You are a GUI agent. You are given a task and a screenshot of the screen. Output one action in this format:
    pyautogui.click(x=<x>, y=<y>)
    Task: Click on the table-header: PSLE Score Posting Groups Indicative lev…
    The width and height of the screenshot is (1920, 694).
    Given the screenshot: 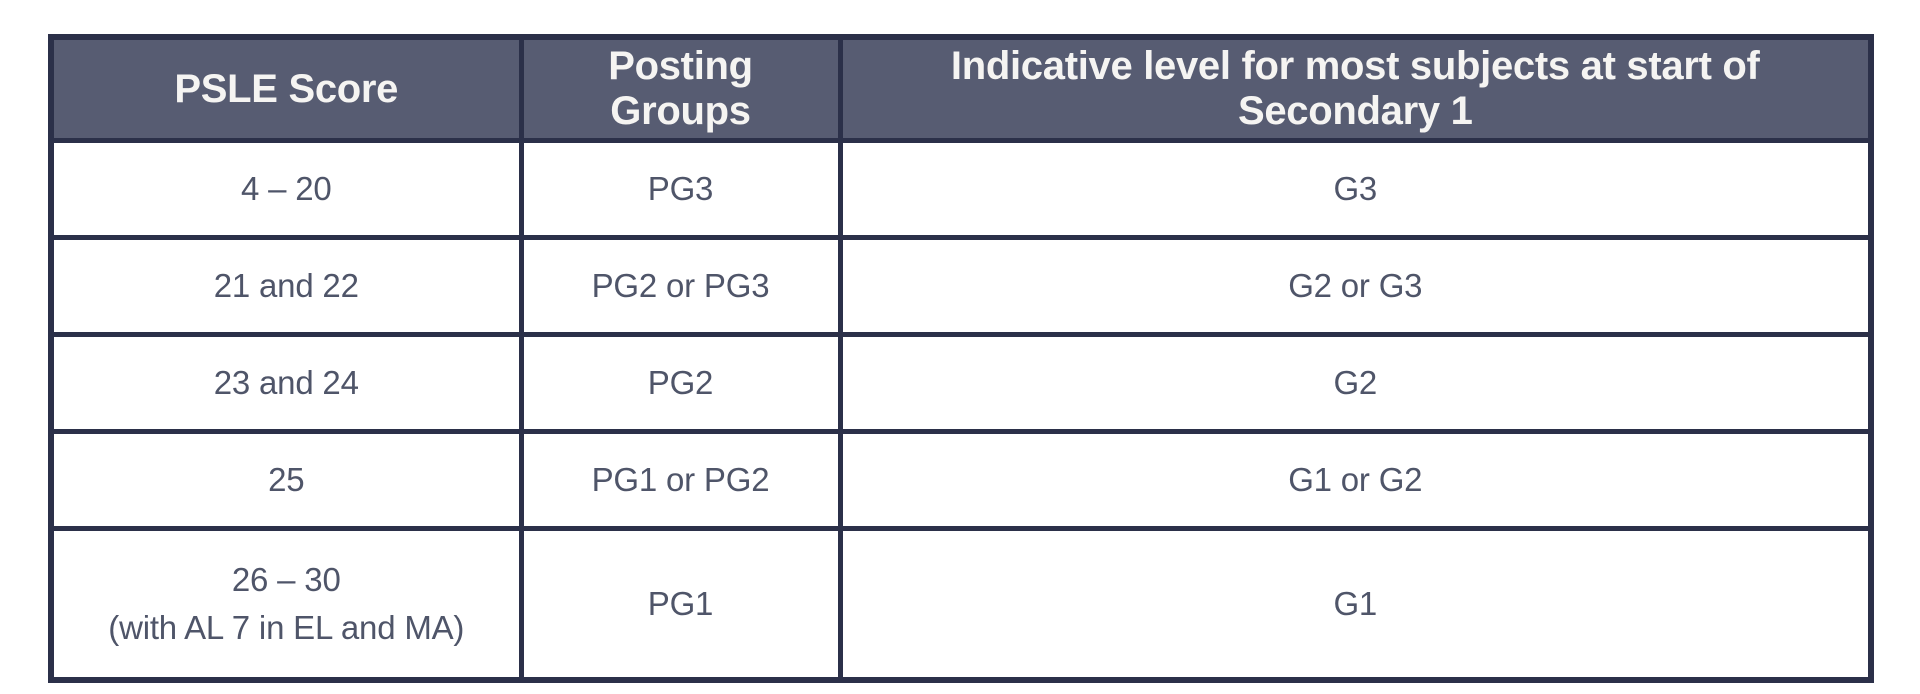 What is the action you would take?
    pyautogui.click(x=961, y=88)
    